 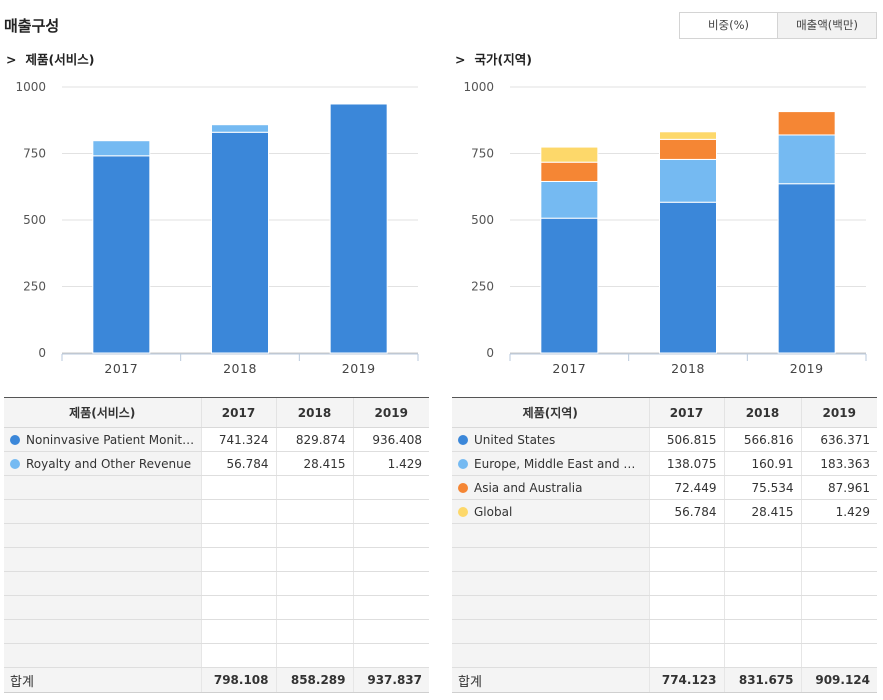 I want to click on view-toggle: 비중(%) 매출액(백만), so click(x=778, y=25).